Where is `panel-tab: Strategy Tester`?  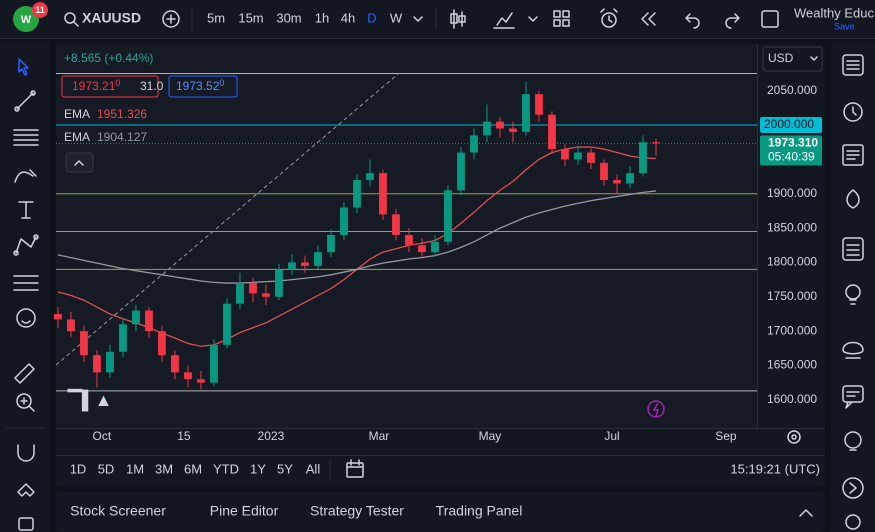
panel-tab: Strategy Tester is located at coordinates (357, 511).